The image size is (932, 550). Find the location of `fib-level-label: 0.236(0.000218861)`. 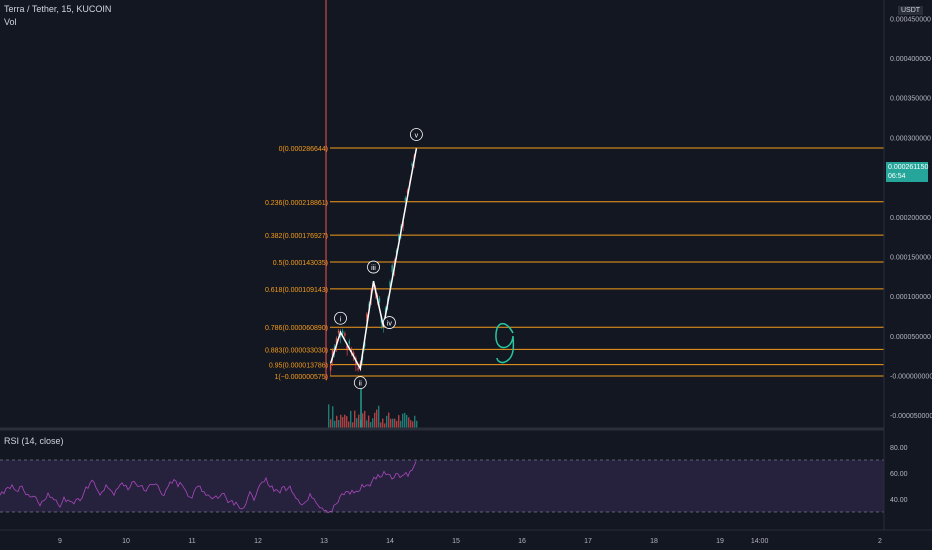

fib-level-label: 0.236(0.000218861) is located at coordinates (296, 203).